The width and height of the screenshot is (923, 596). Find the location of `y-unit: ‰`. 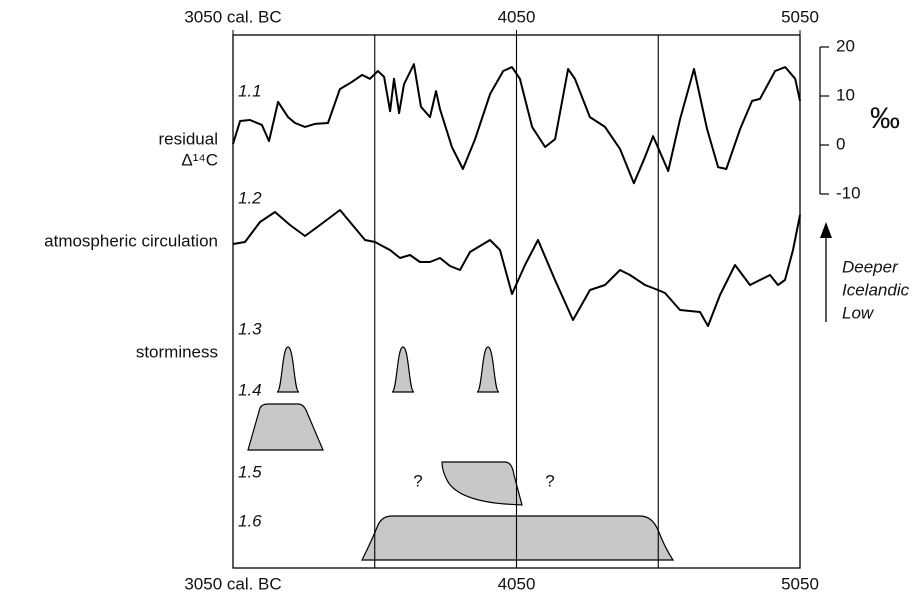

y-unit: ‰ is located at coordinates (885, 118).